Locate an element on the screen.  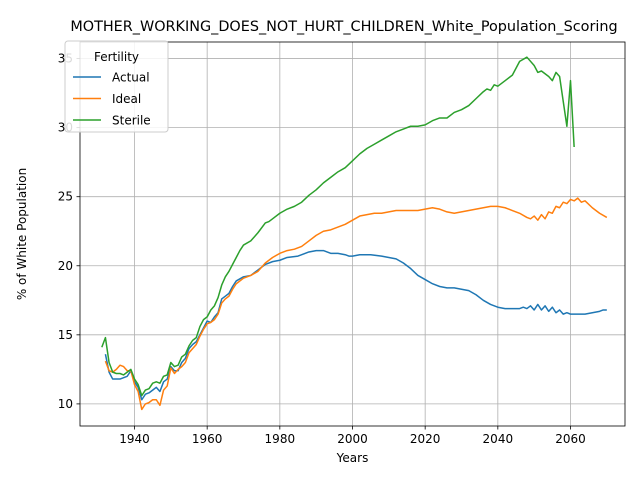
legend-label-sterile: Sterile is located at coordinates (131, 121).